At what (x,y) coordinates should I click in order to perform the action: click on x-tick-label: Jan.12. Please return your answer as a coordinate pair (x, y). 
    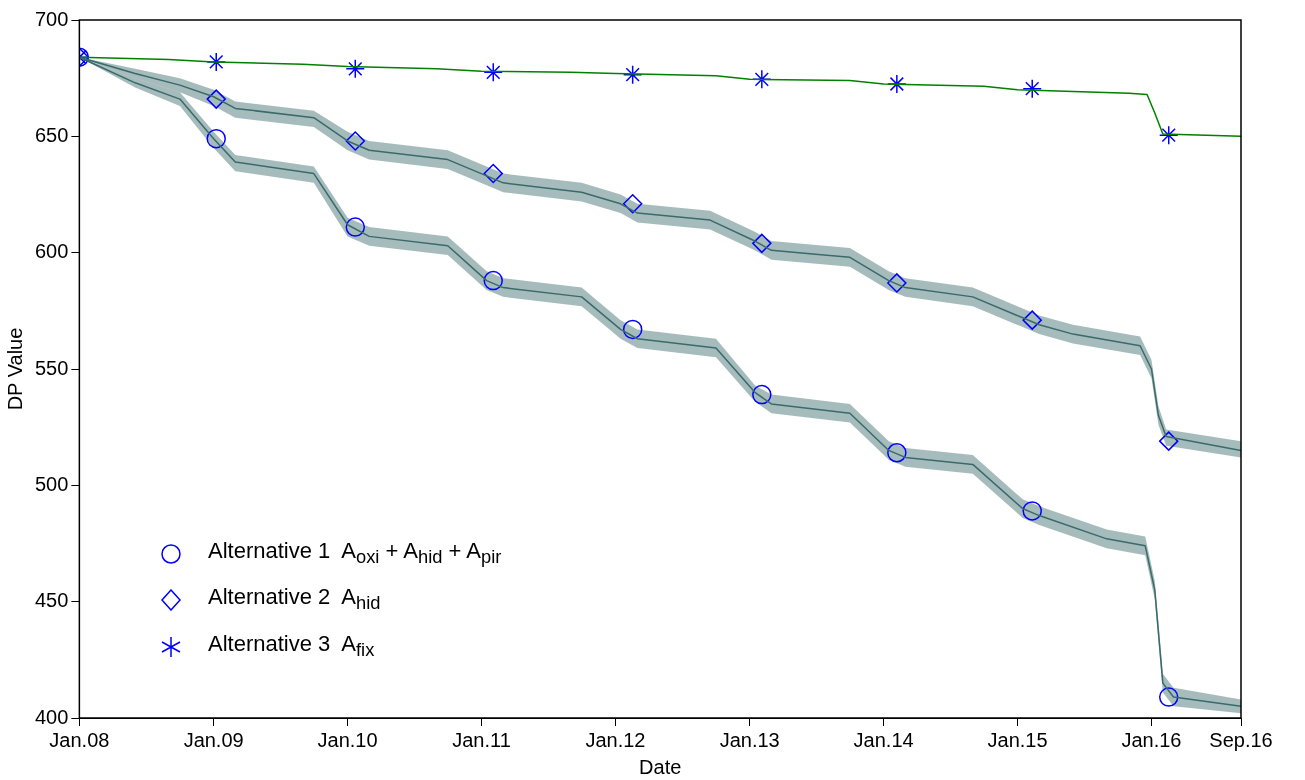
    Looking at the image, I should click on (615, 739).